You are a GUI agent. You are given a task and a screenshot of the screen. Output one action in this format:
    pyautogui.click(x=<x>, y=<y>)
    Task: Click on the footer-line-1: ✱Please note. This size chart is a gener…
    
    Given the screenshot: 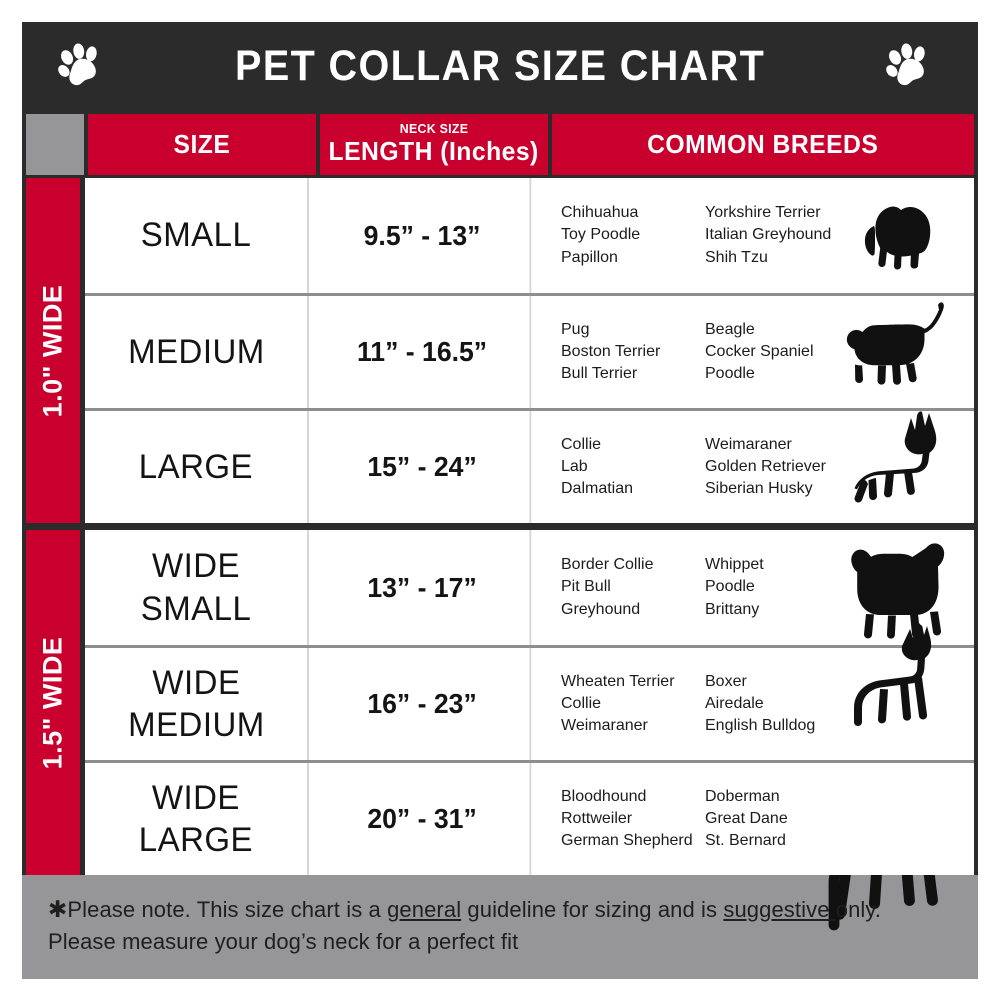 What is the action you would take?
    pyautogui.click(x=513, y=909)
    